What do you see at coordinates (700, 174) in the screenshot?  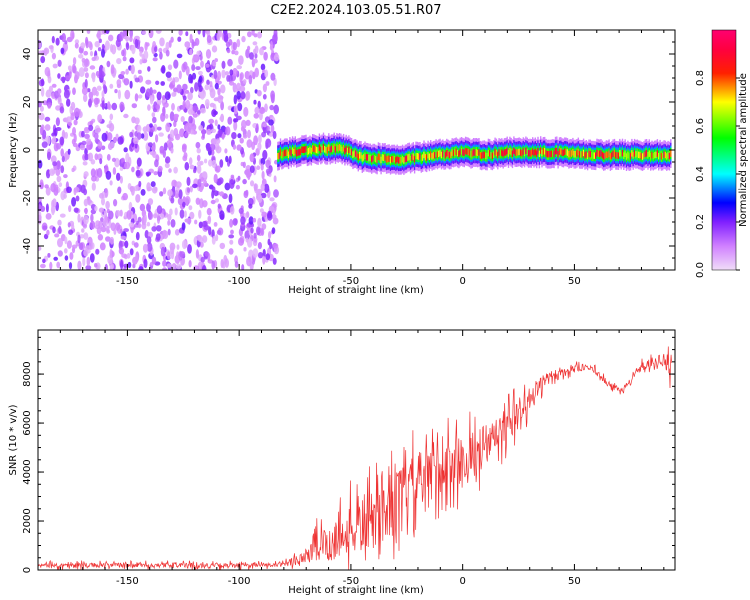 I see `colorbar-tick-label: 0.4` at bounding box center [700, 174].